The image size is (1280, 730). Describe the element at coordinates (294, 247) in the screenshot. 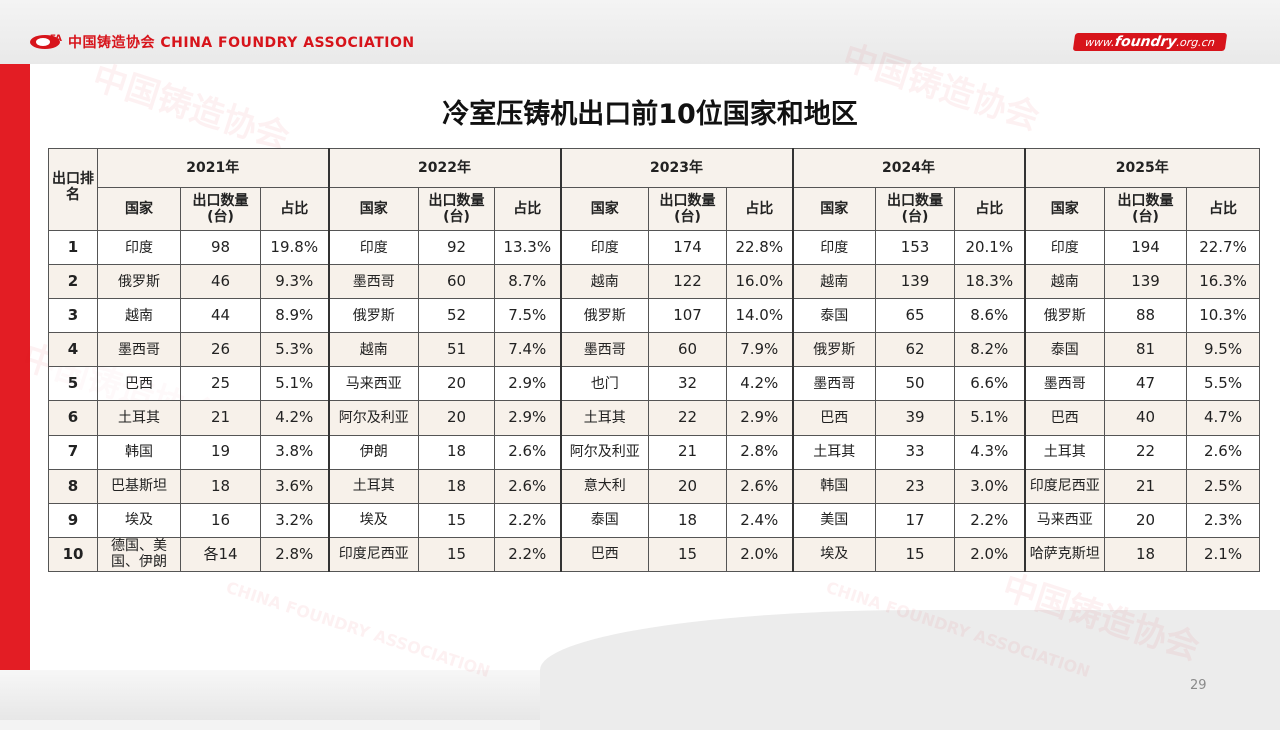

I see `share-cell: 19.8%` at that location.